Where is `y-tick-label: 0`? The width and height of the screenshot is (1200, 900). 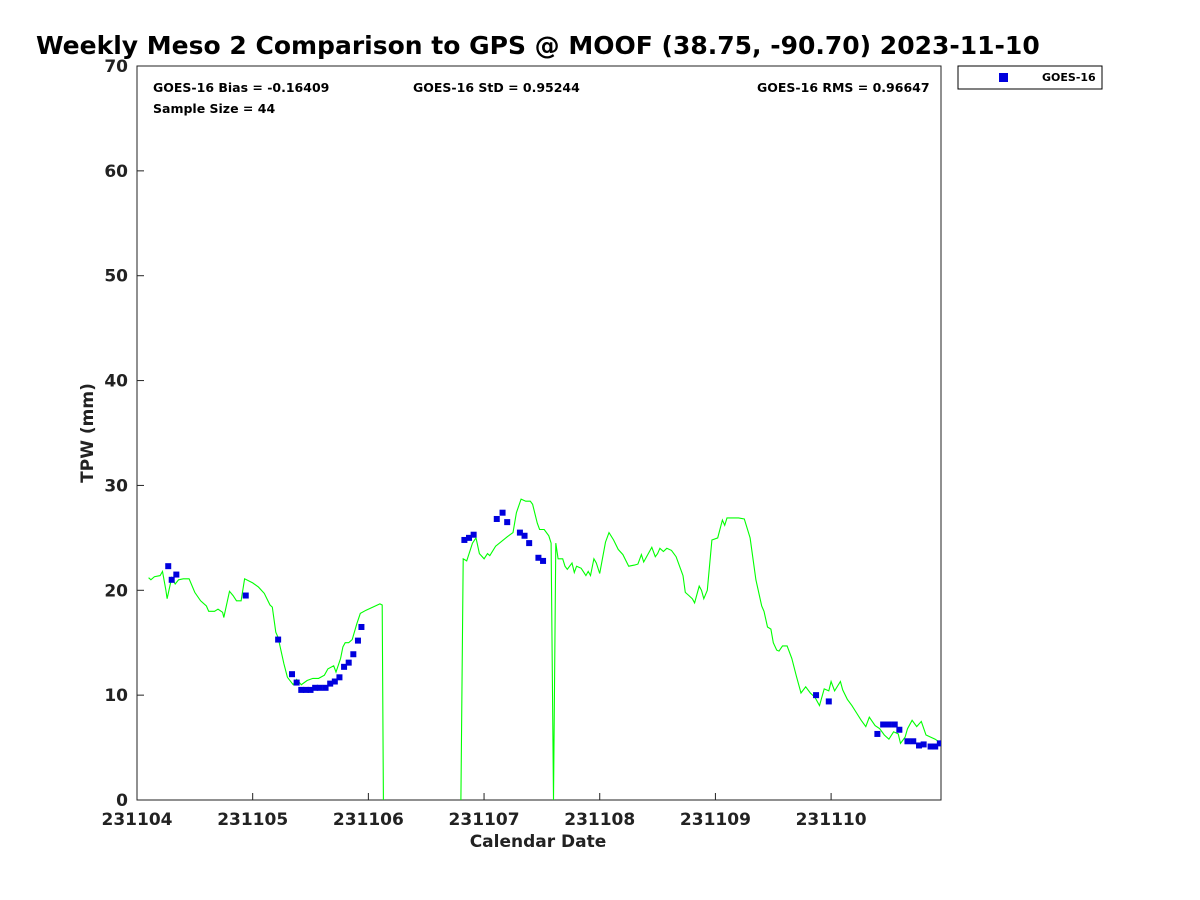
y-tick-label: 0 is located at coordinates (122, 801).